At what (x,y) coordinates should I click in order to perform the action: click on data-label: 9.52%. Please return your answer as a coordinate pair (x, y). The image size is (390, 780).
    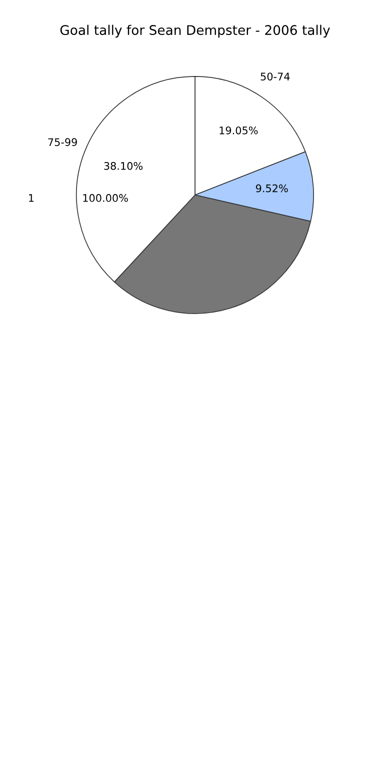
    Looking at the image, I should click on (272, 188).